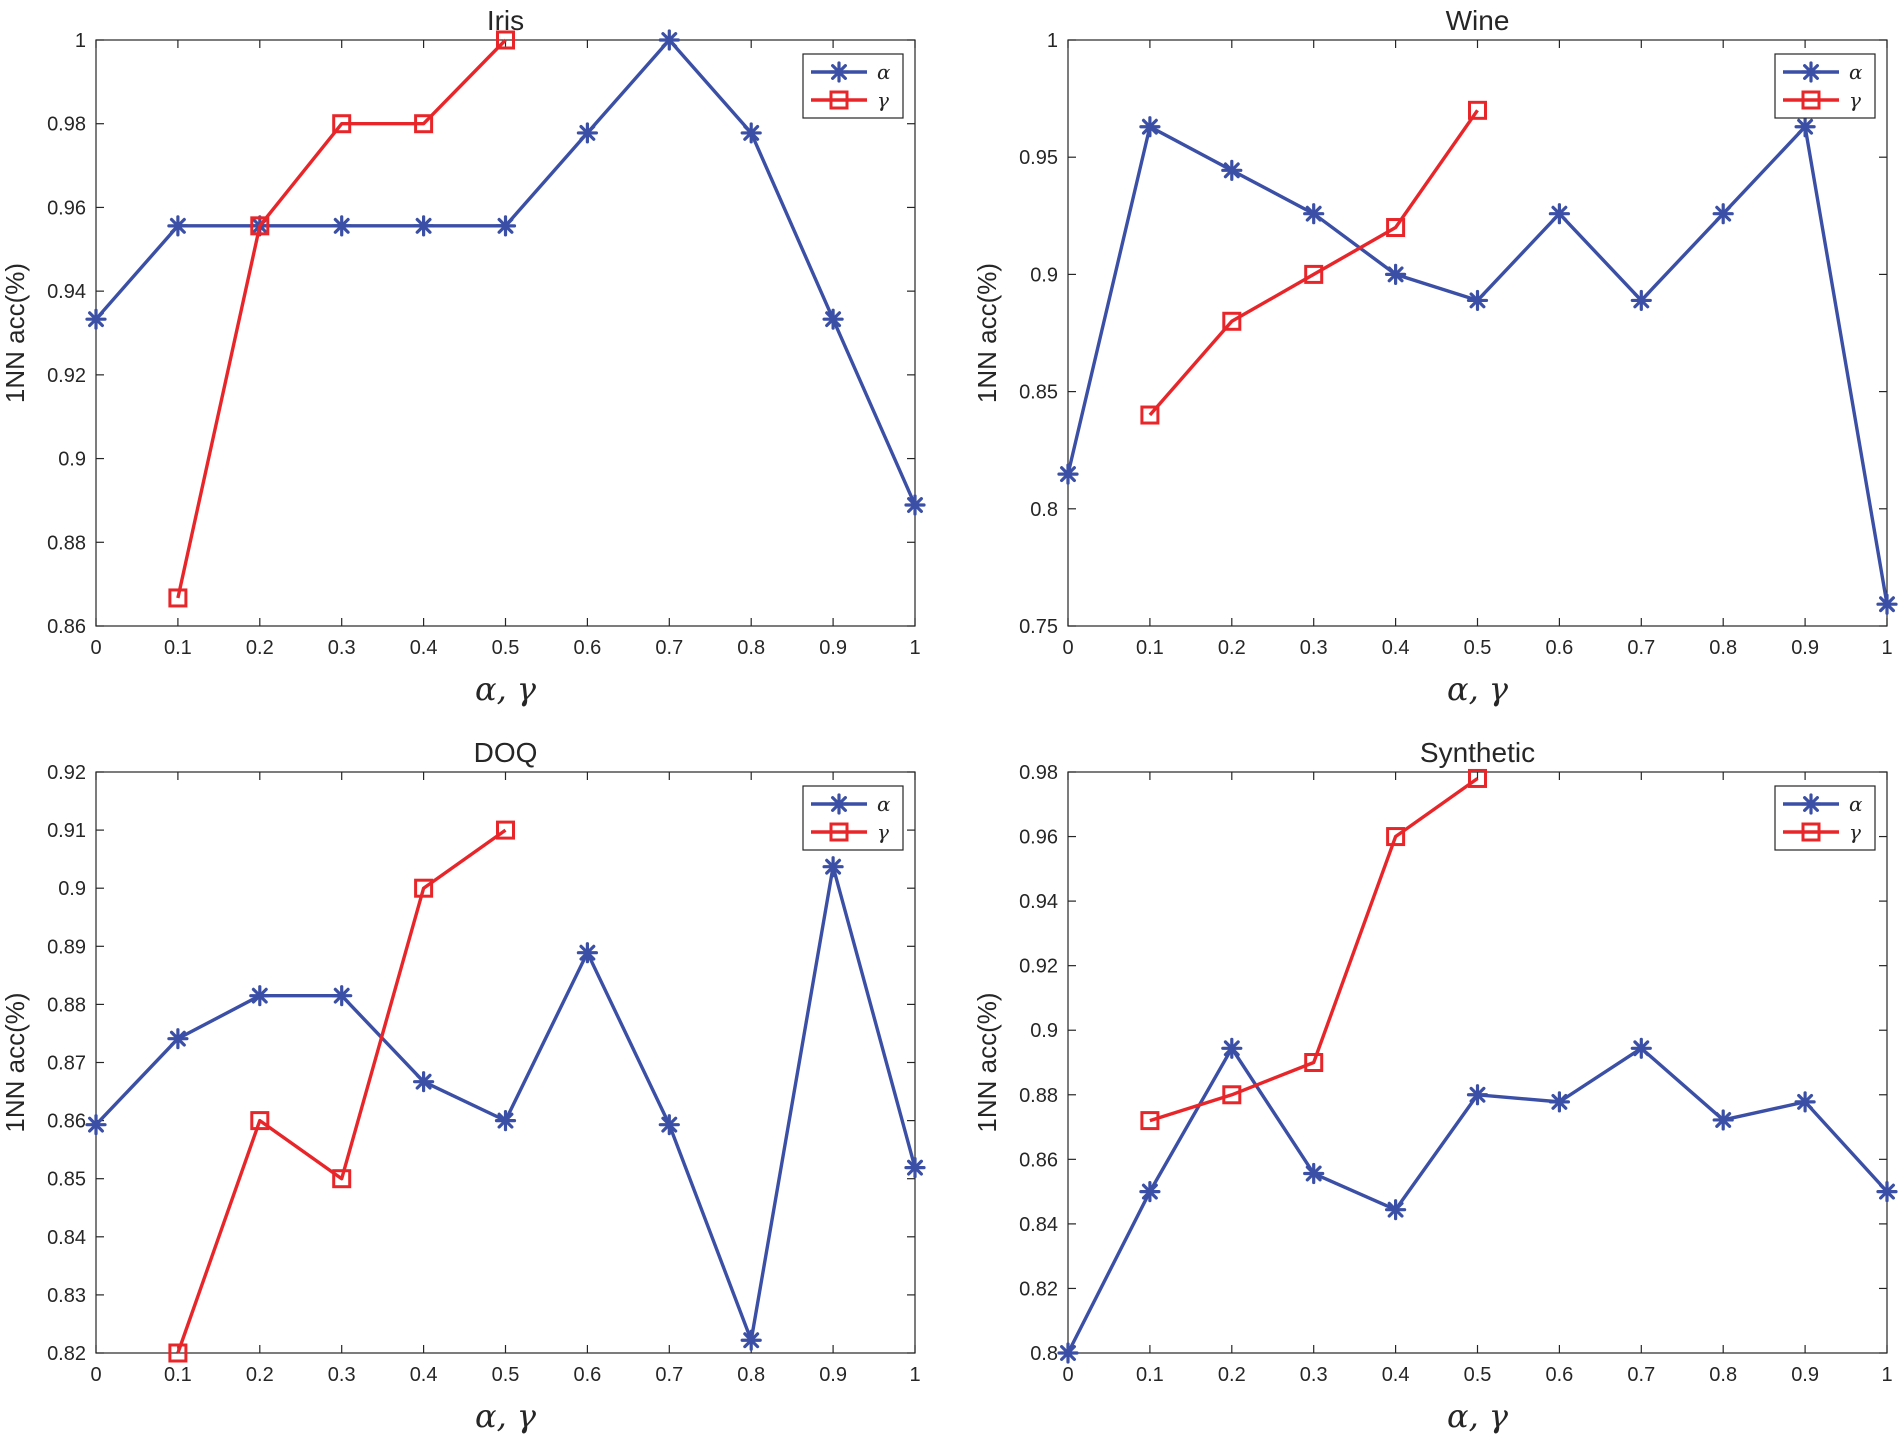 The height and width of the screenshot is (1440, 1900). Describe the element at coordinates (1478, 20) in the screenshot. I see `chart-title: Wine` at that location.